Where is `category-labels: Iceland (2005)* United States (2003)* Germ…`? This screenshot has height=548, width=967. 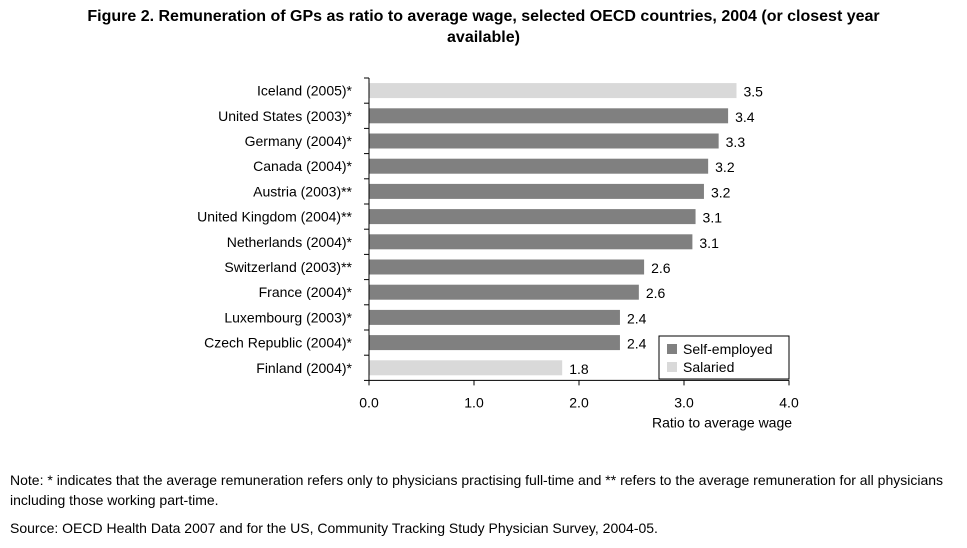
category-labels: Iceland (2005)* United States (2003)* Germ… is located at coordinates (274, 229).